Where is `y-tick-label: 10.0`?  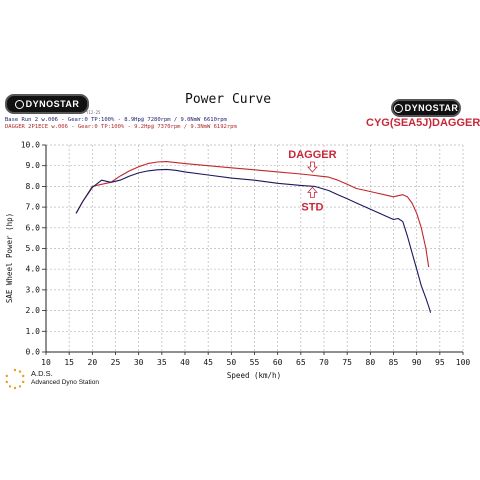 y-tick-label: 10.0 is located at coordinates (30, 145).